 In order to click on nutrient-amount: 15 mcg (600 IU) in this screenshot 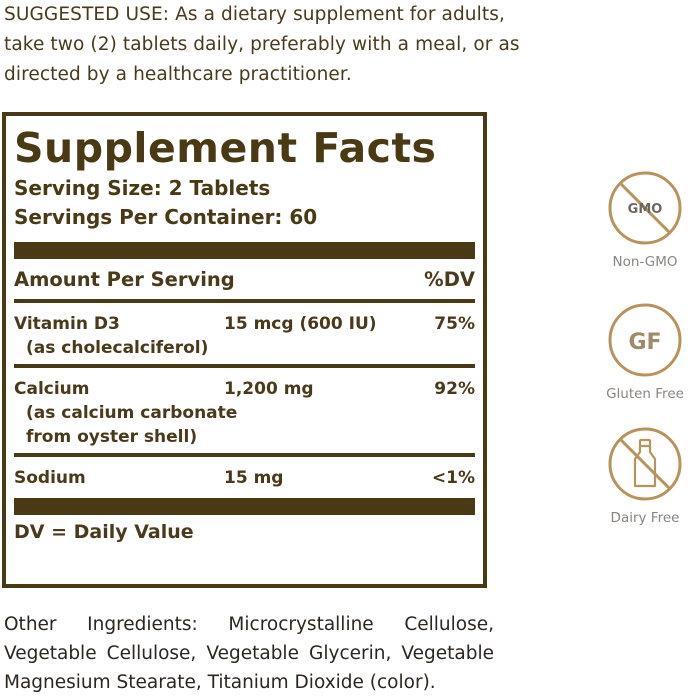, I will do `click(300, 324)`.